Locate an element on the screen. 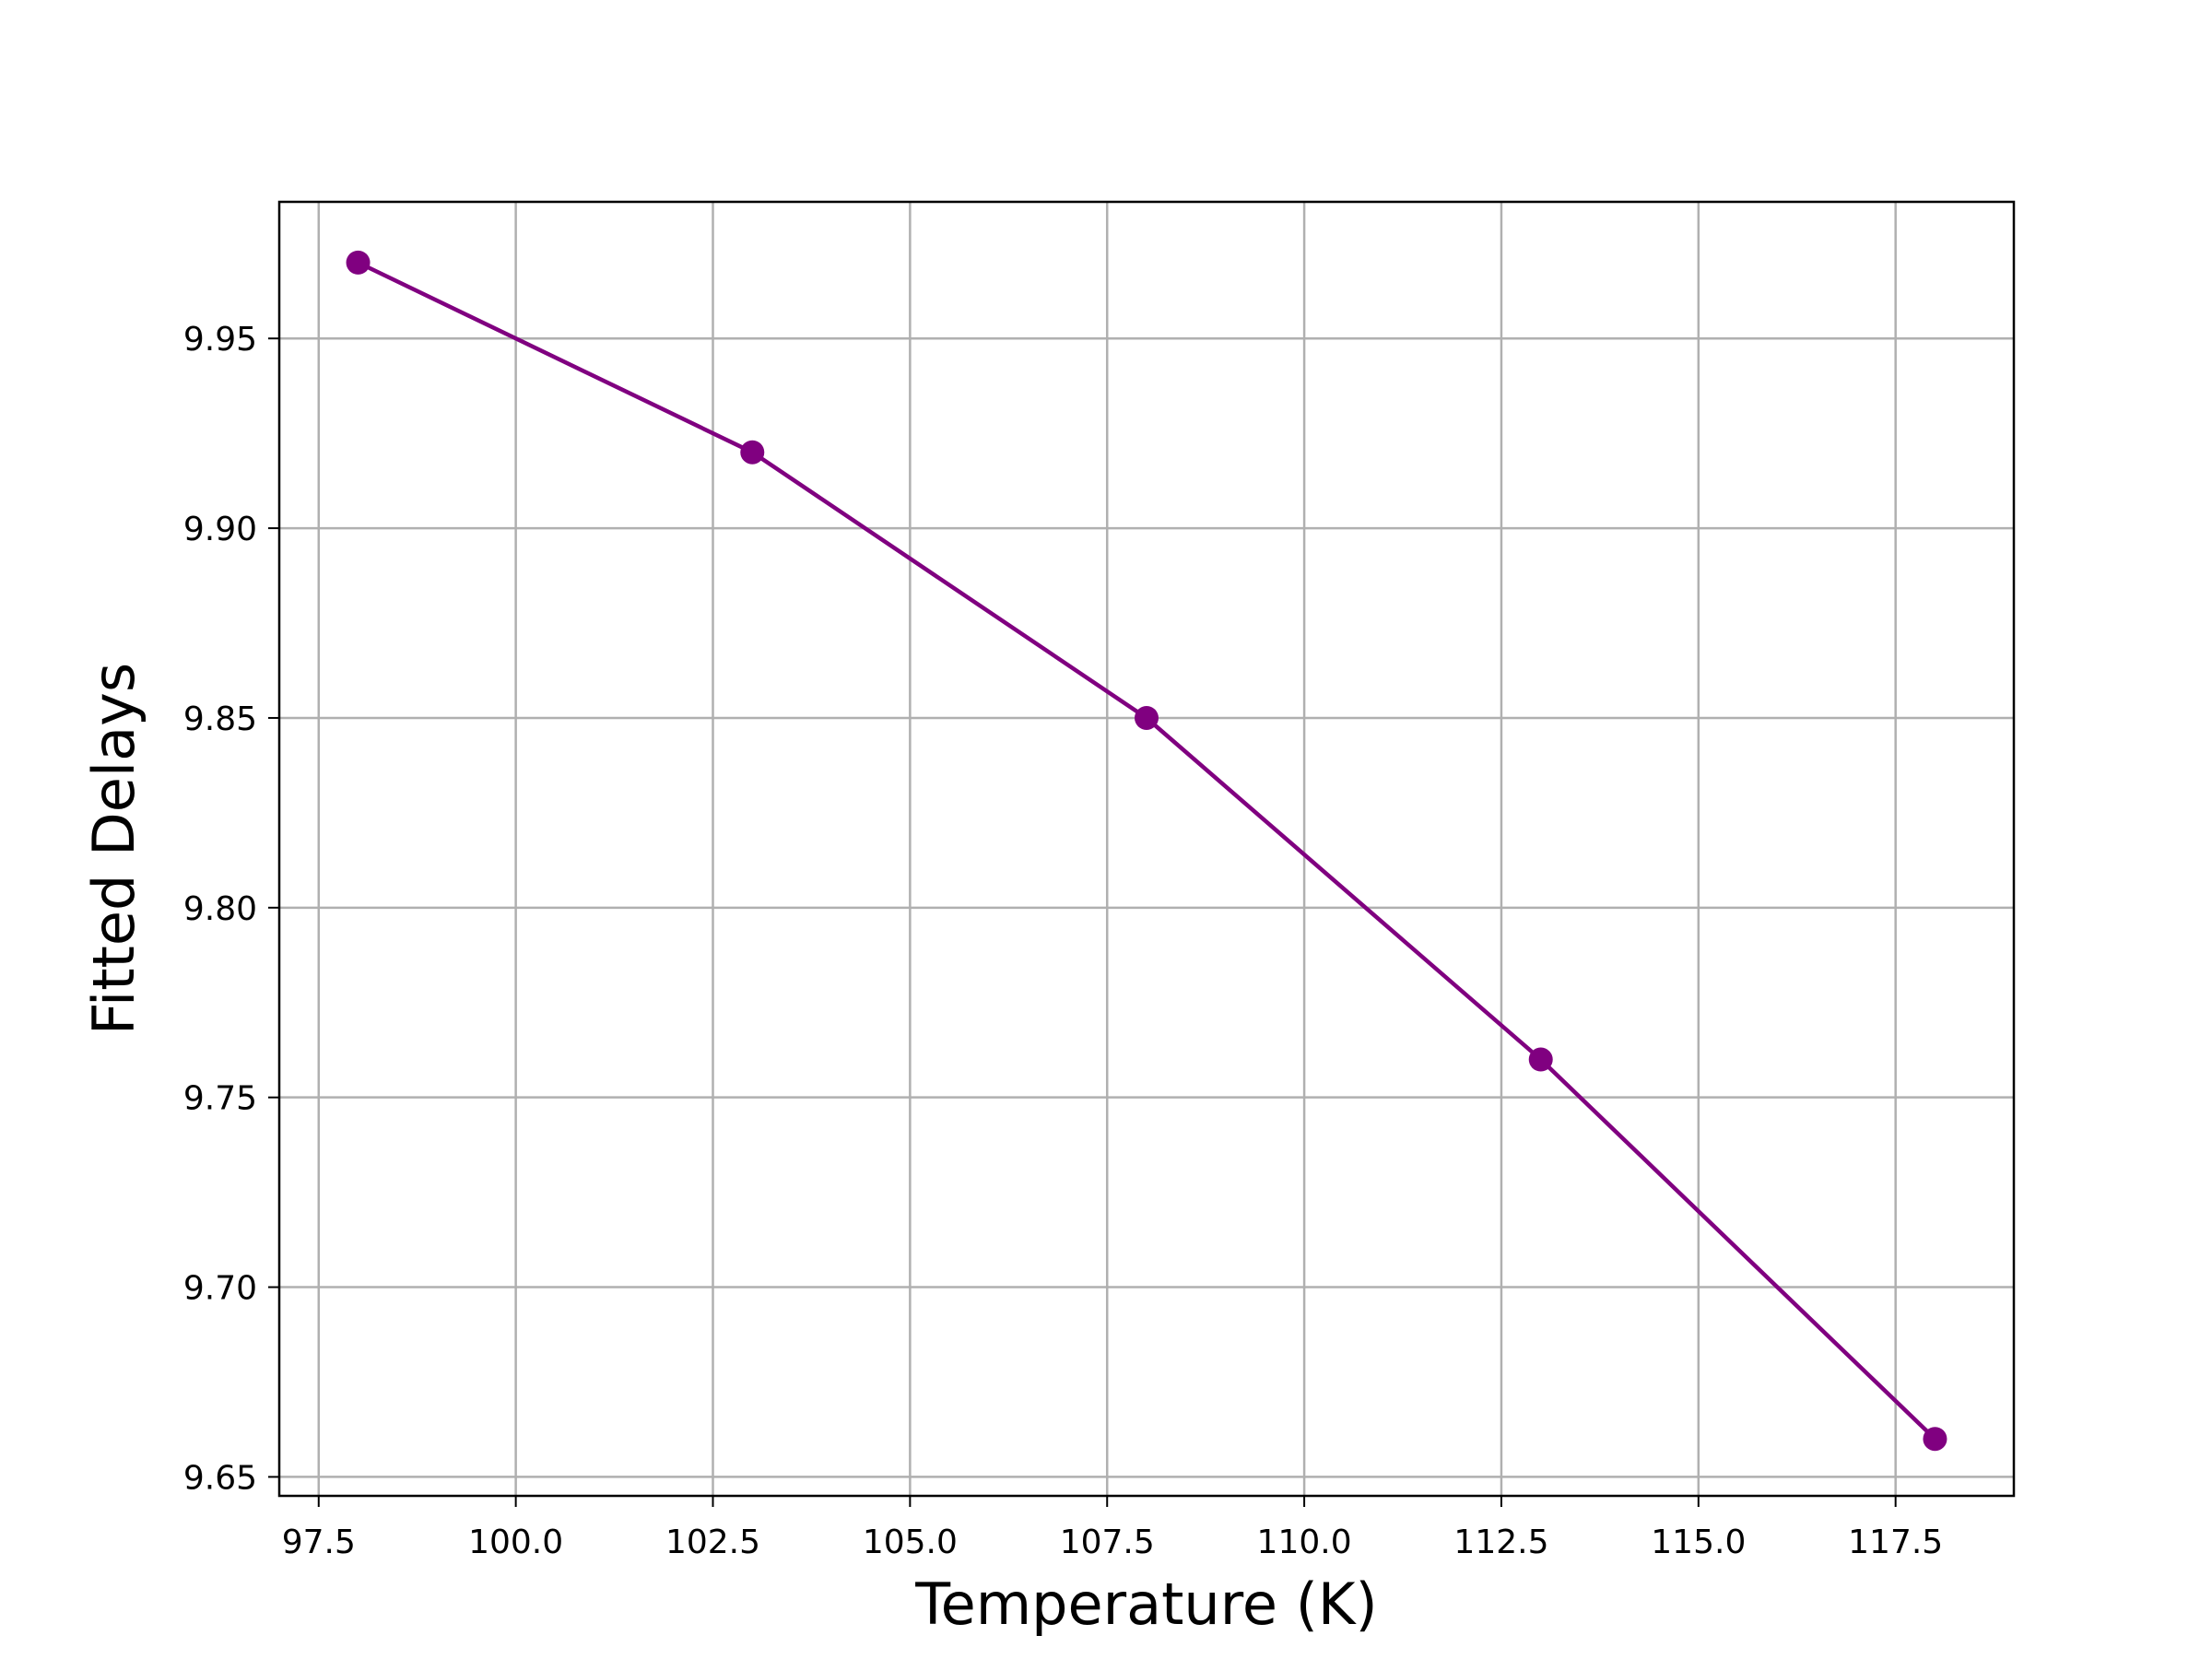 The image size is (2212, 1659). x-tick-label: 100.0 is located at coordinates (515, 1542).